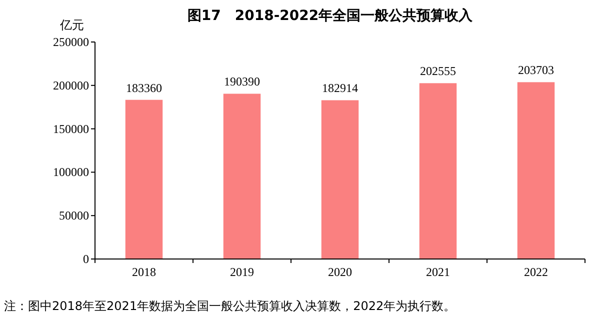  I want to click on x-tick-label: 2020, so click(340, 272).